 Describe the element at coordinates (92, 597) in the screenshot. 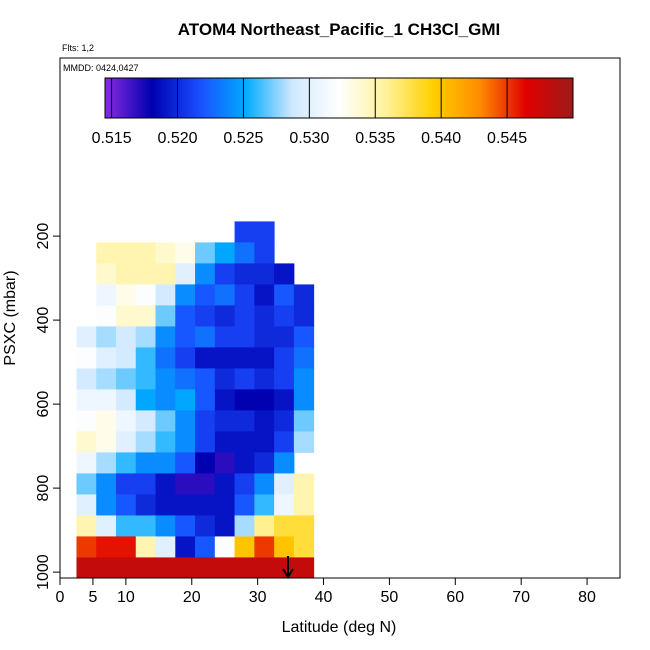

I see `x-tick-label: 5` at that location.